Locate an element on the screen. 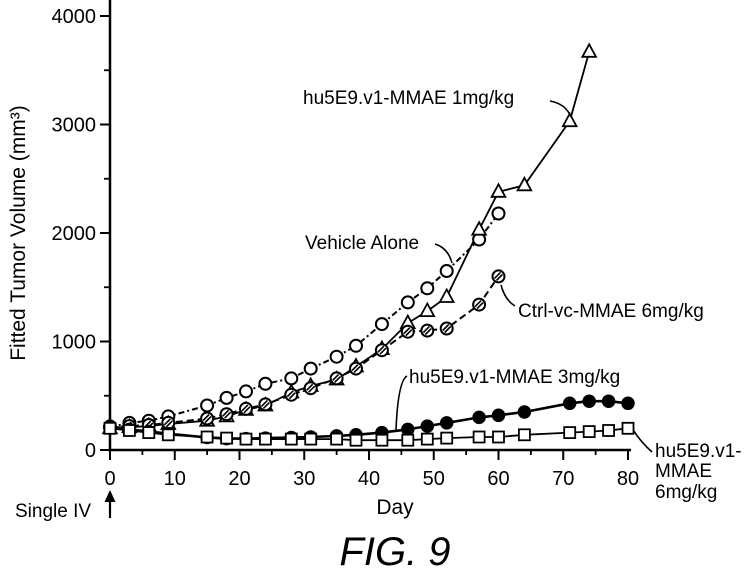 The image size is (750, 578). series-label-6mg-line: 6mg/kg is located at coordinates (686, 492).